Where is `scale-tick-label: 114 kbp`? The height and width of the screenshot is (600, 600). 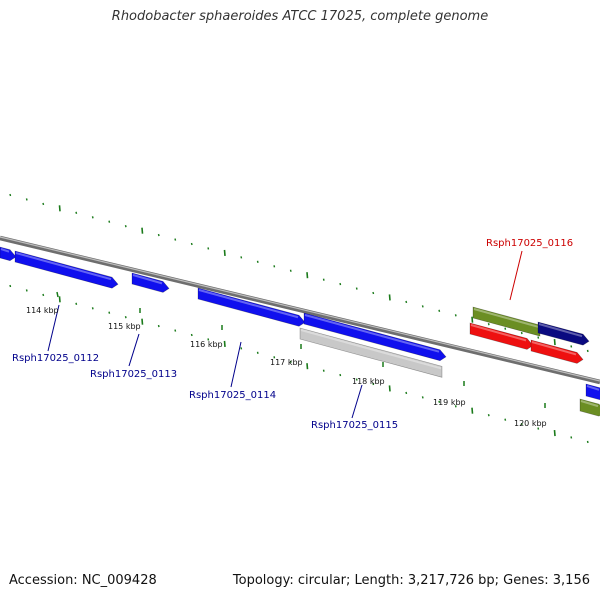
scale-tick-label: 114 kbp is located at coordinates (42, 310).